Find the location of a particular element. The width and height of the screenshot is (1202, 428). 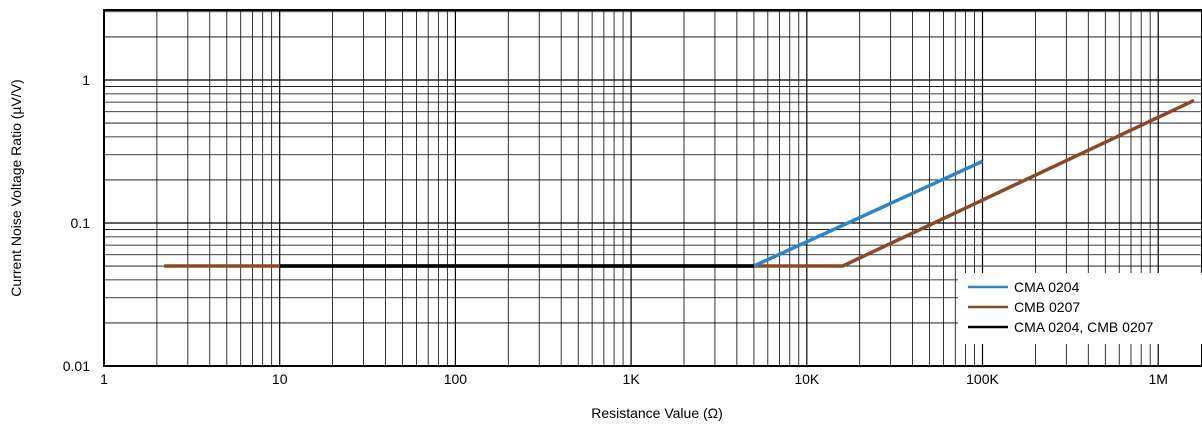

x-tick-label: 10K is located at coordinates (807, 379).